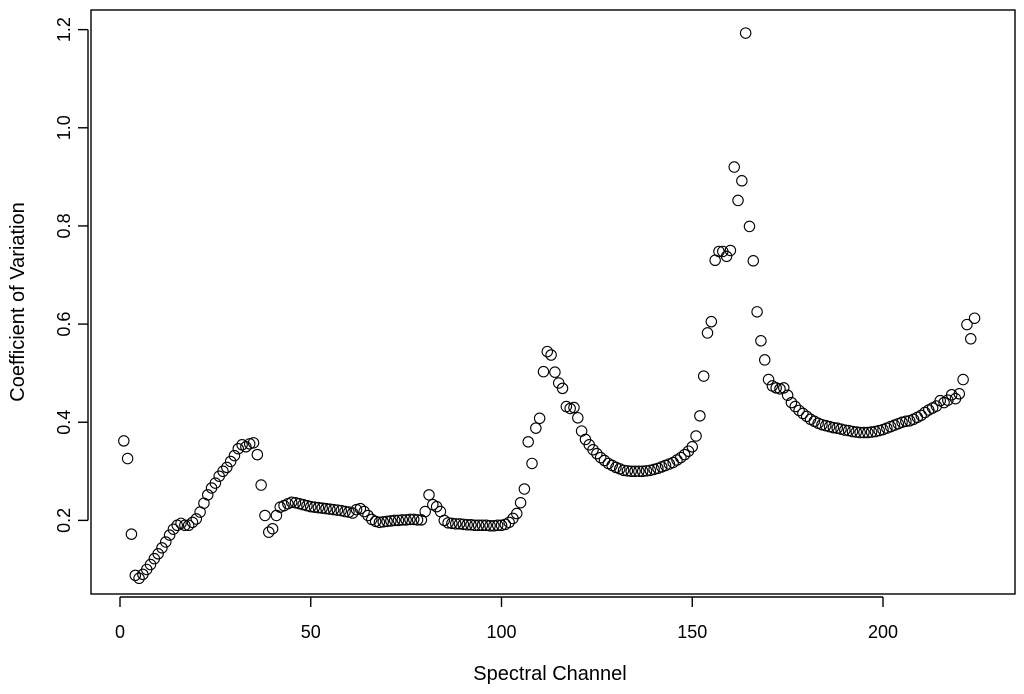 The image size is (1024, 694). Describe the element at coordinates (501, 632) in the screenshot. I see `x-tick-label: 100` at that location.